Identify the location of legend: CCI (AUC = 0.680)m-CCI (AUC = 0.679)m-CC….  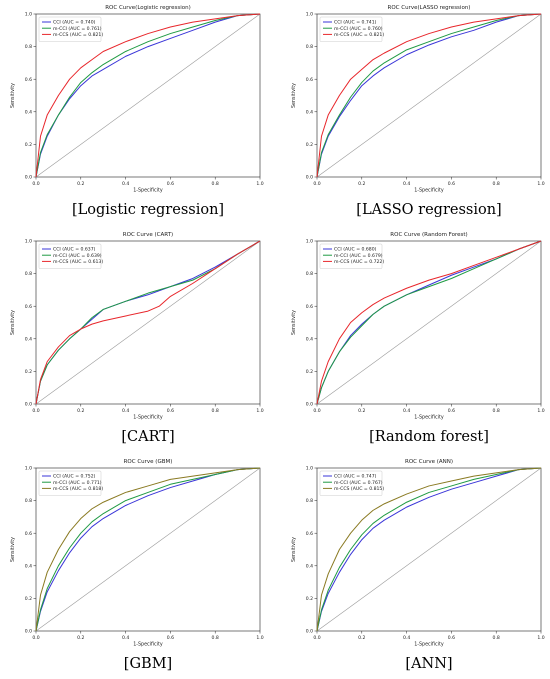
(351, 256).